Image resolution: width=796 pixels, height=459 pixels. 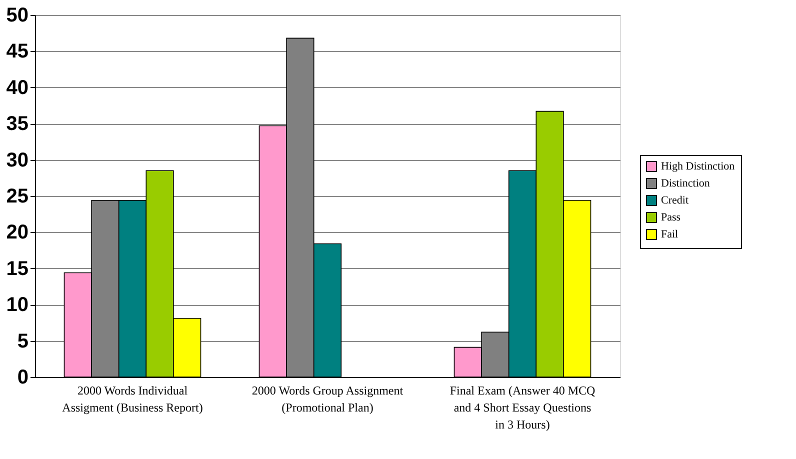 What do you see at coordinates (671, 218) in the screenshot?
I see `legend-label: Pass` at bounding box center [671, 218].